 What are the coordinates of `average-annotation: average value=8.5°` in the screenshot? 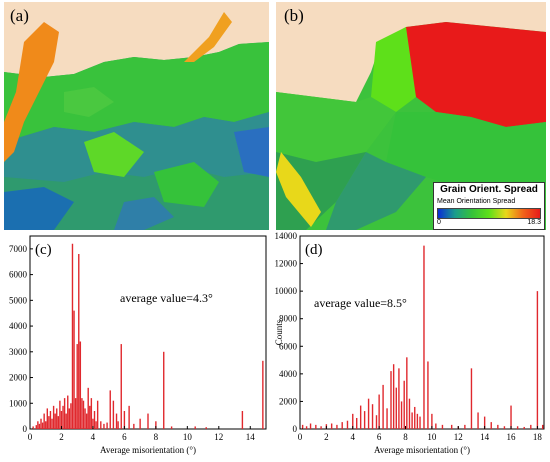 It's located at (360, 303).